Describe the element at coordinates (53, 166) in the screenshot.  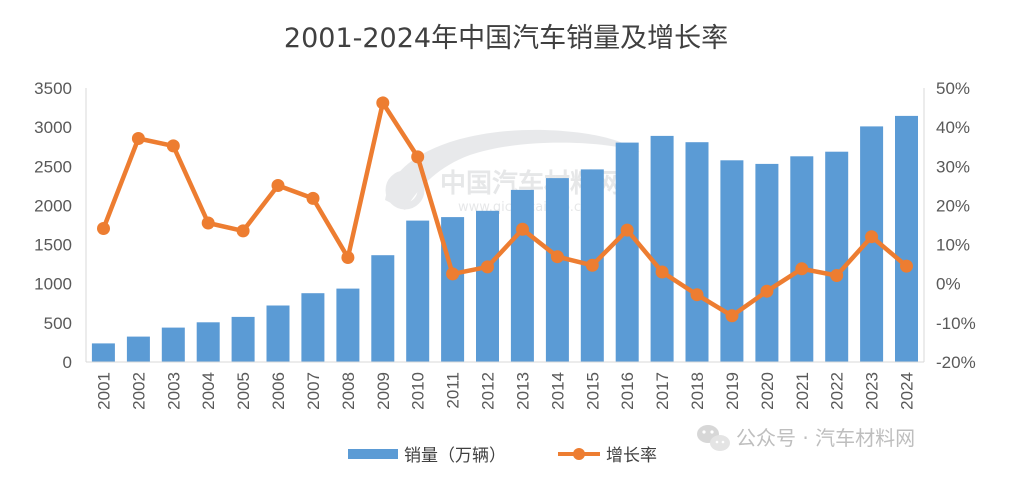
I see `y-left-tick-label: 2500` at that location.